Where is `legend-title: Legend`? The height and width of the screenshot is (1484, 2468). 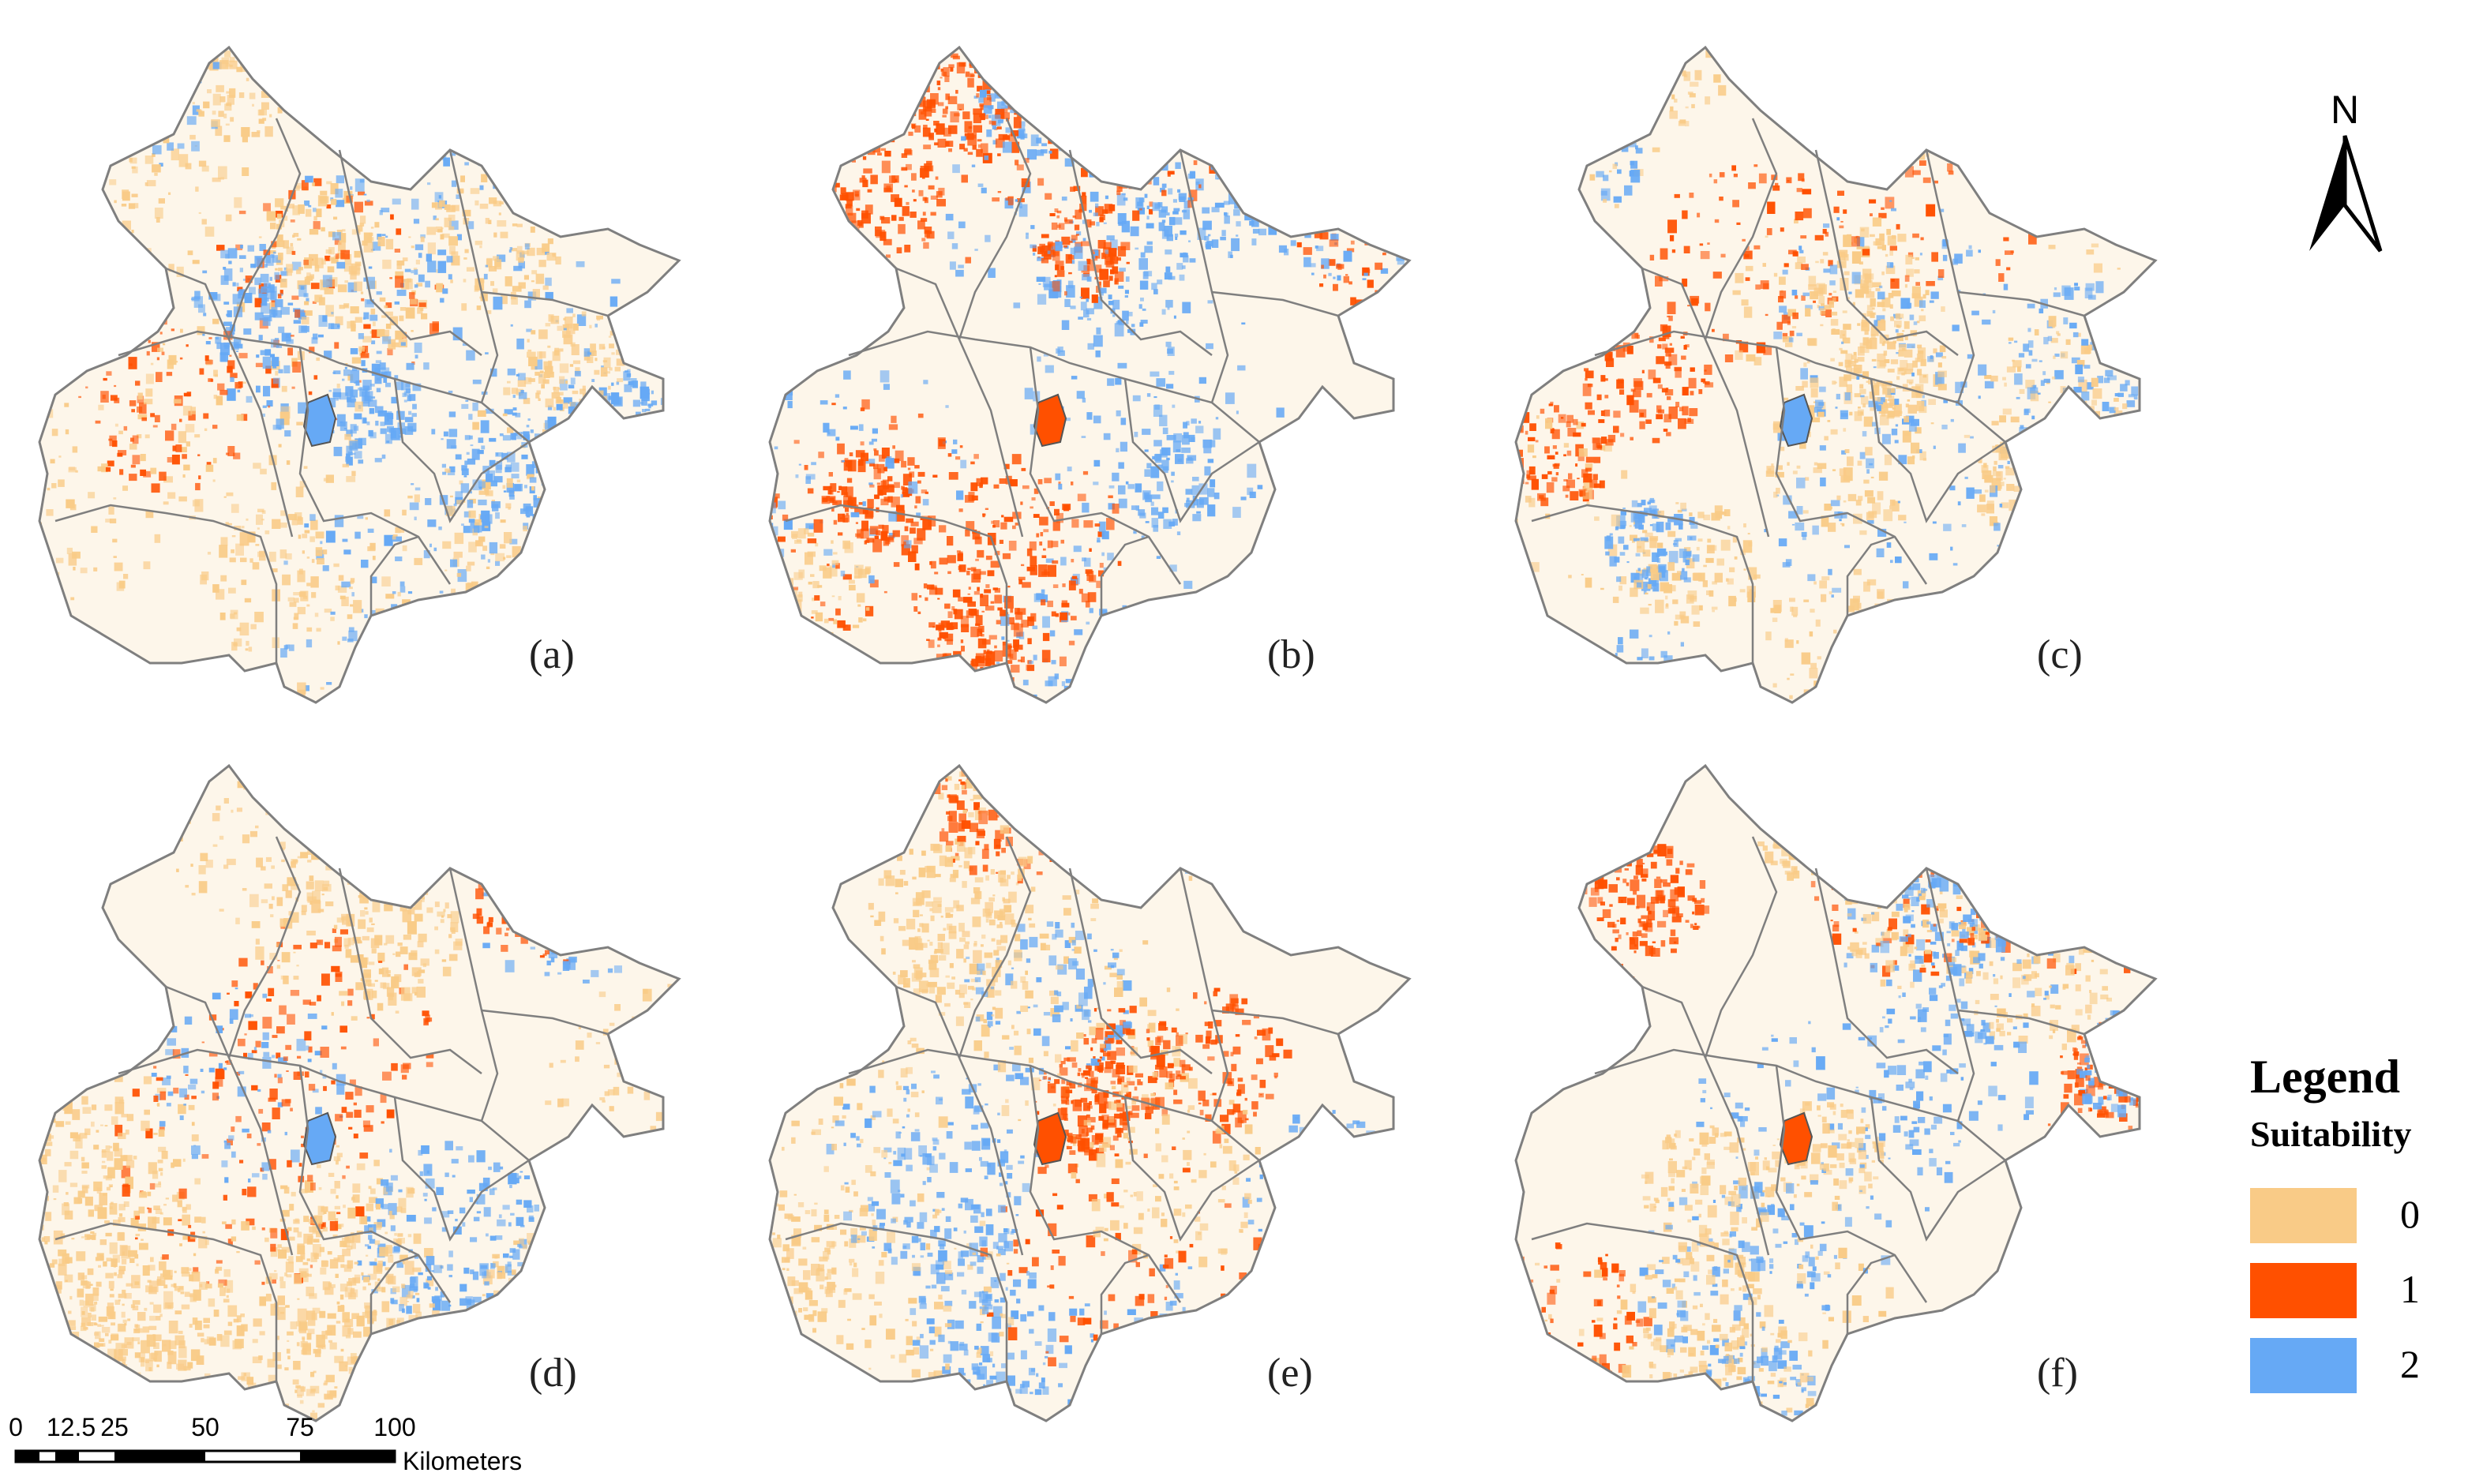 legend-title: Legend is located at coordinates (2325, 1077).